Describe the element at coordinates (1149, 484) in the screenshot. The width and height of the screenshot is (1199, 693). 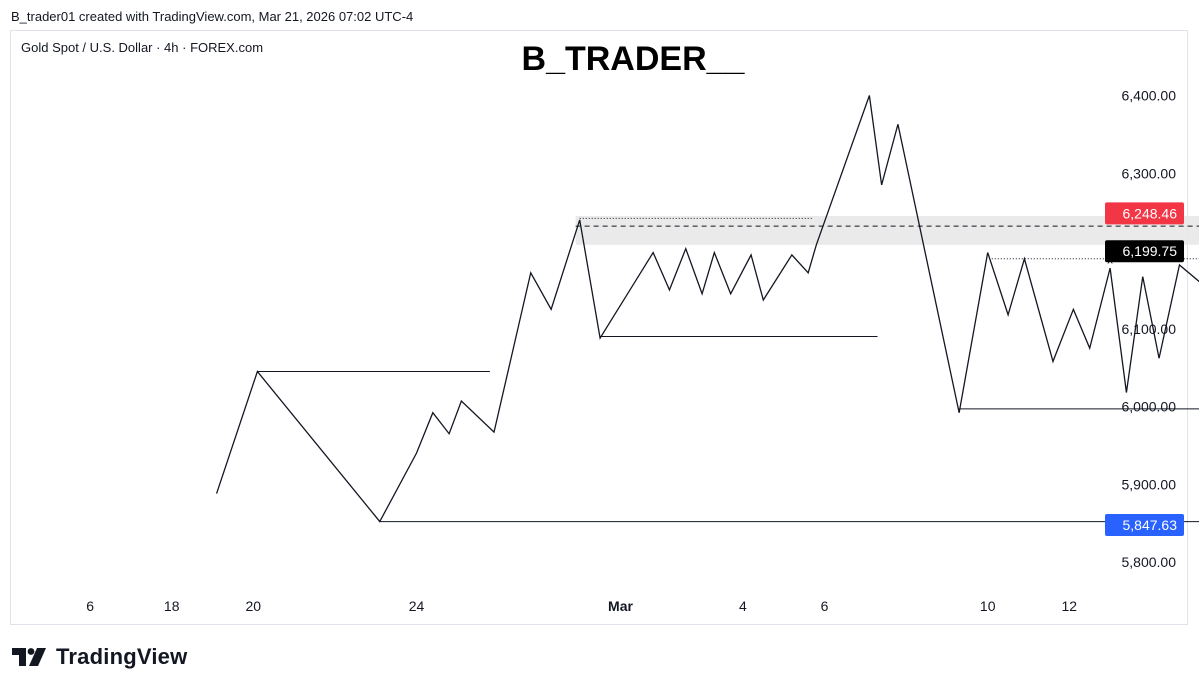
I see `y-tick-label: 5,900.00` at that location.